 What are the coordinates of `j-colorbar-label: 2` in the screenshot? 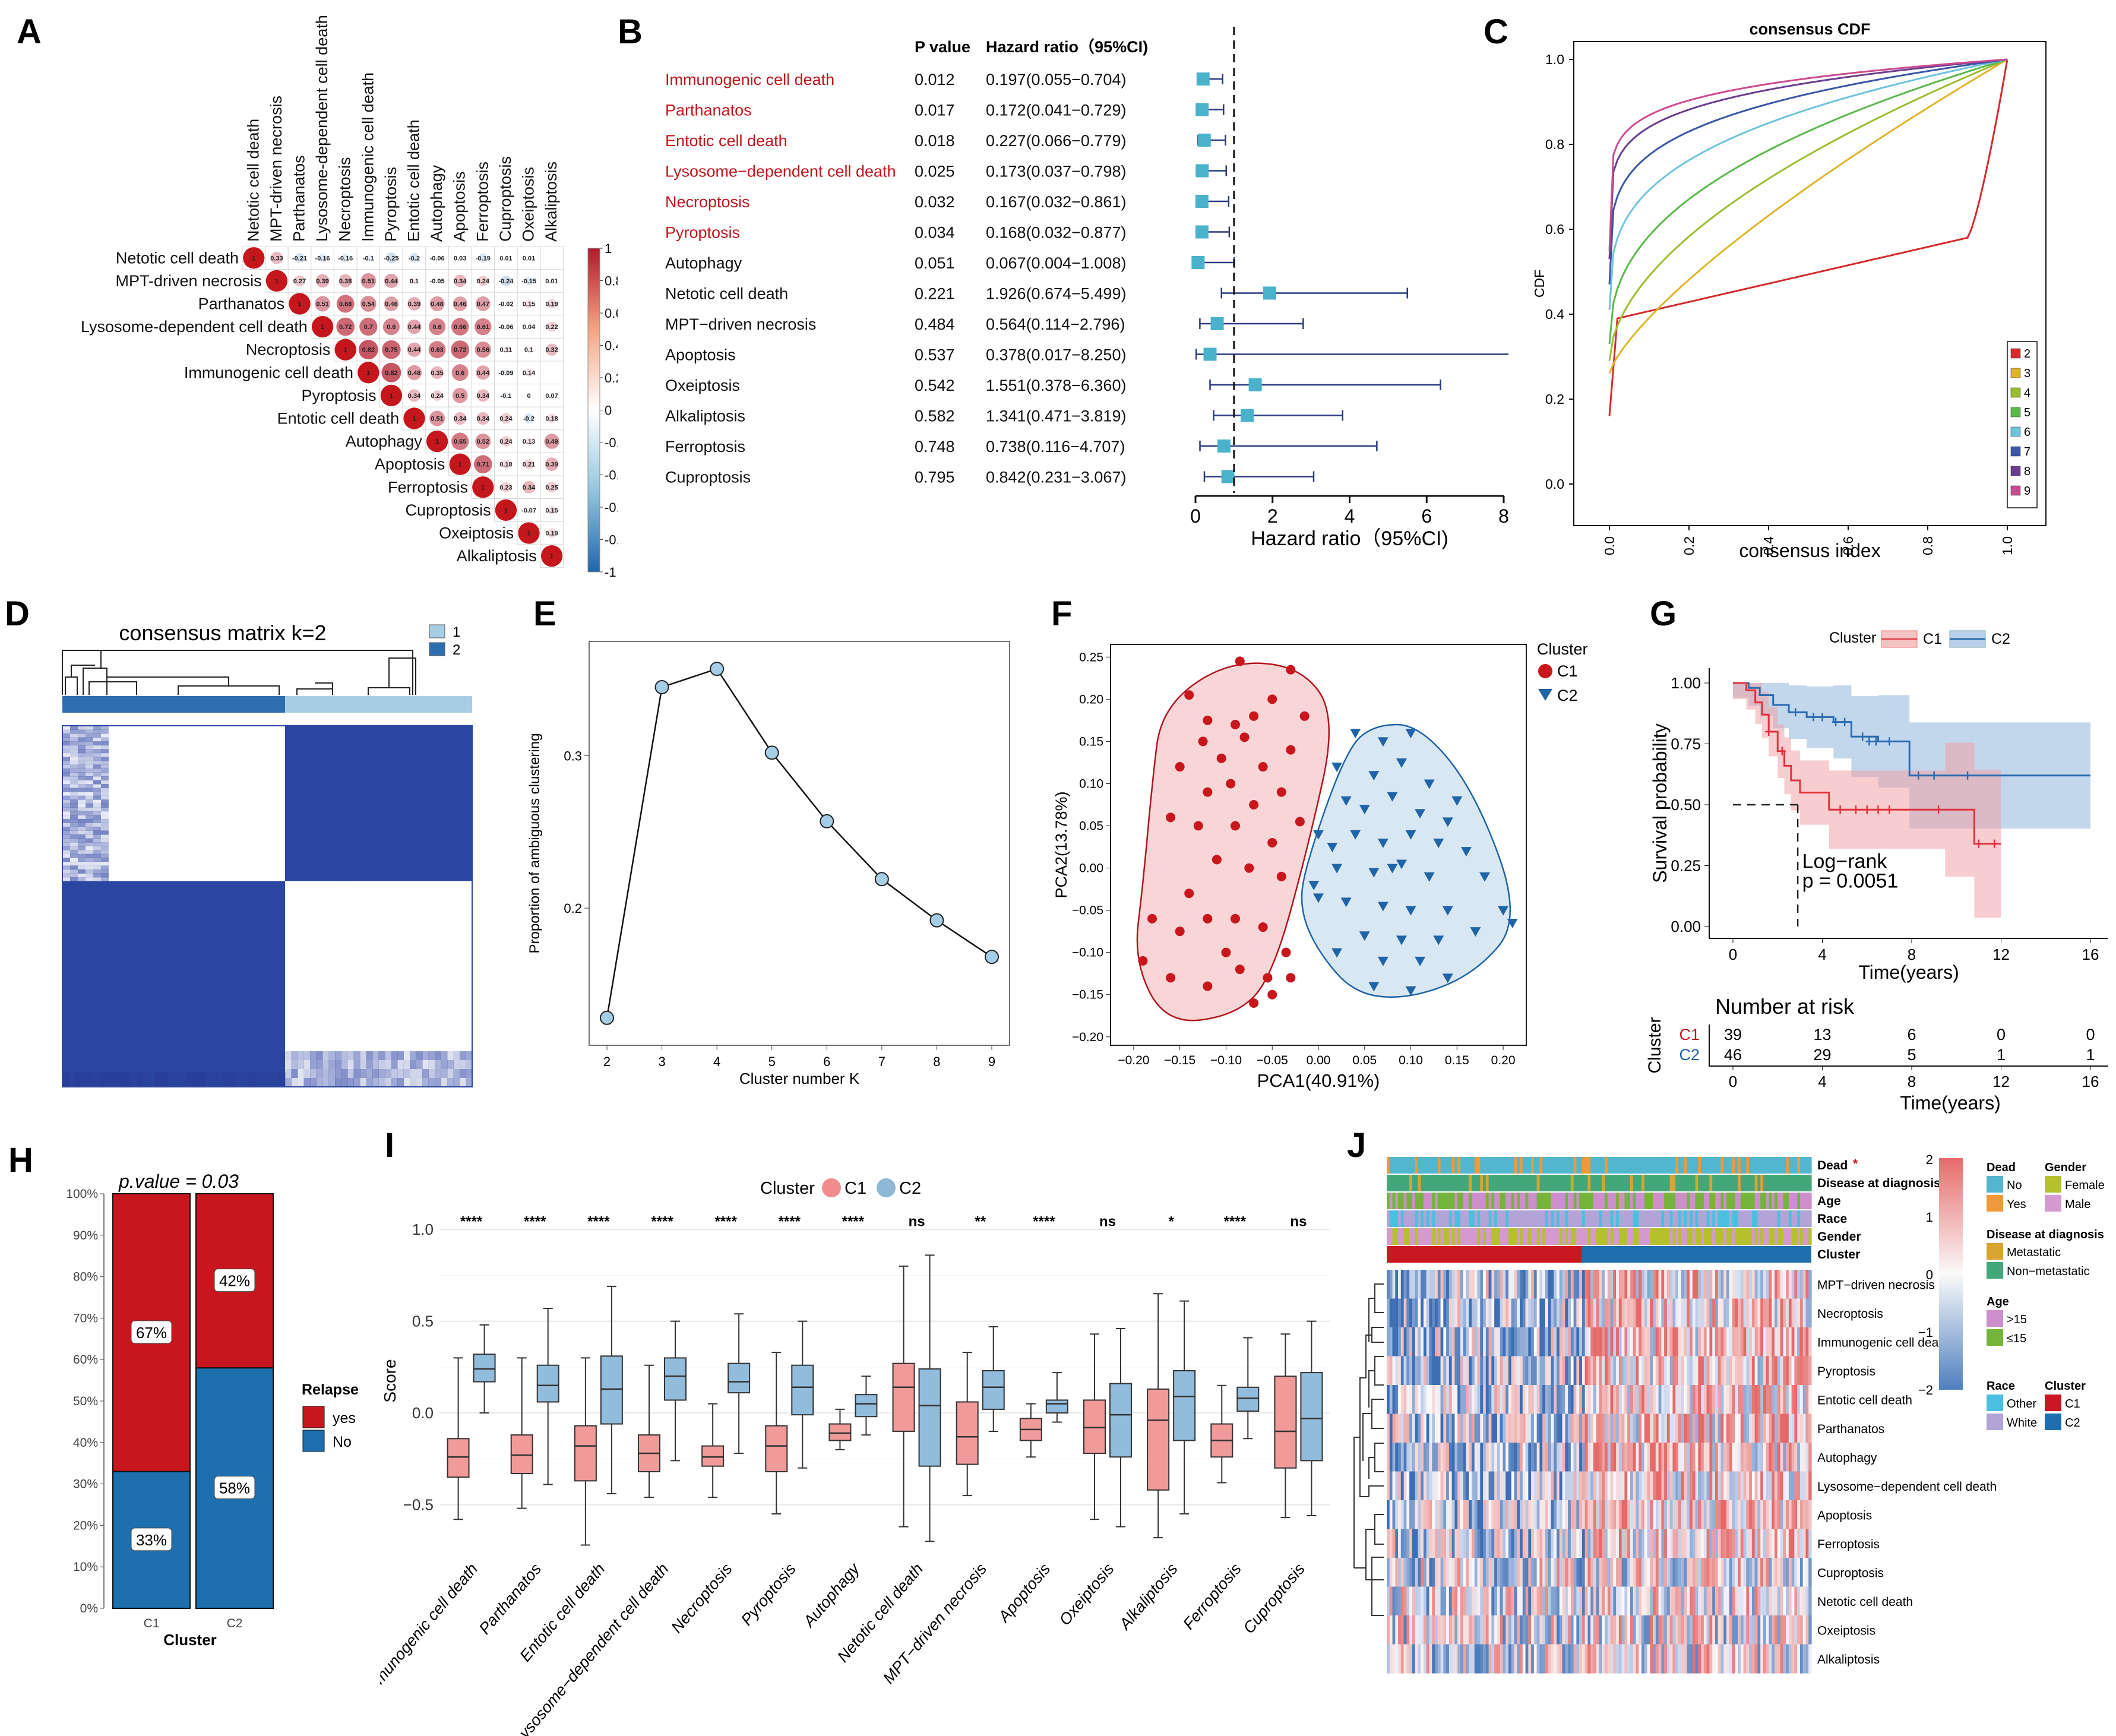 It's located at (1929, 1159).